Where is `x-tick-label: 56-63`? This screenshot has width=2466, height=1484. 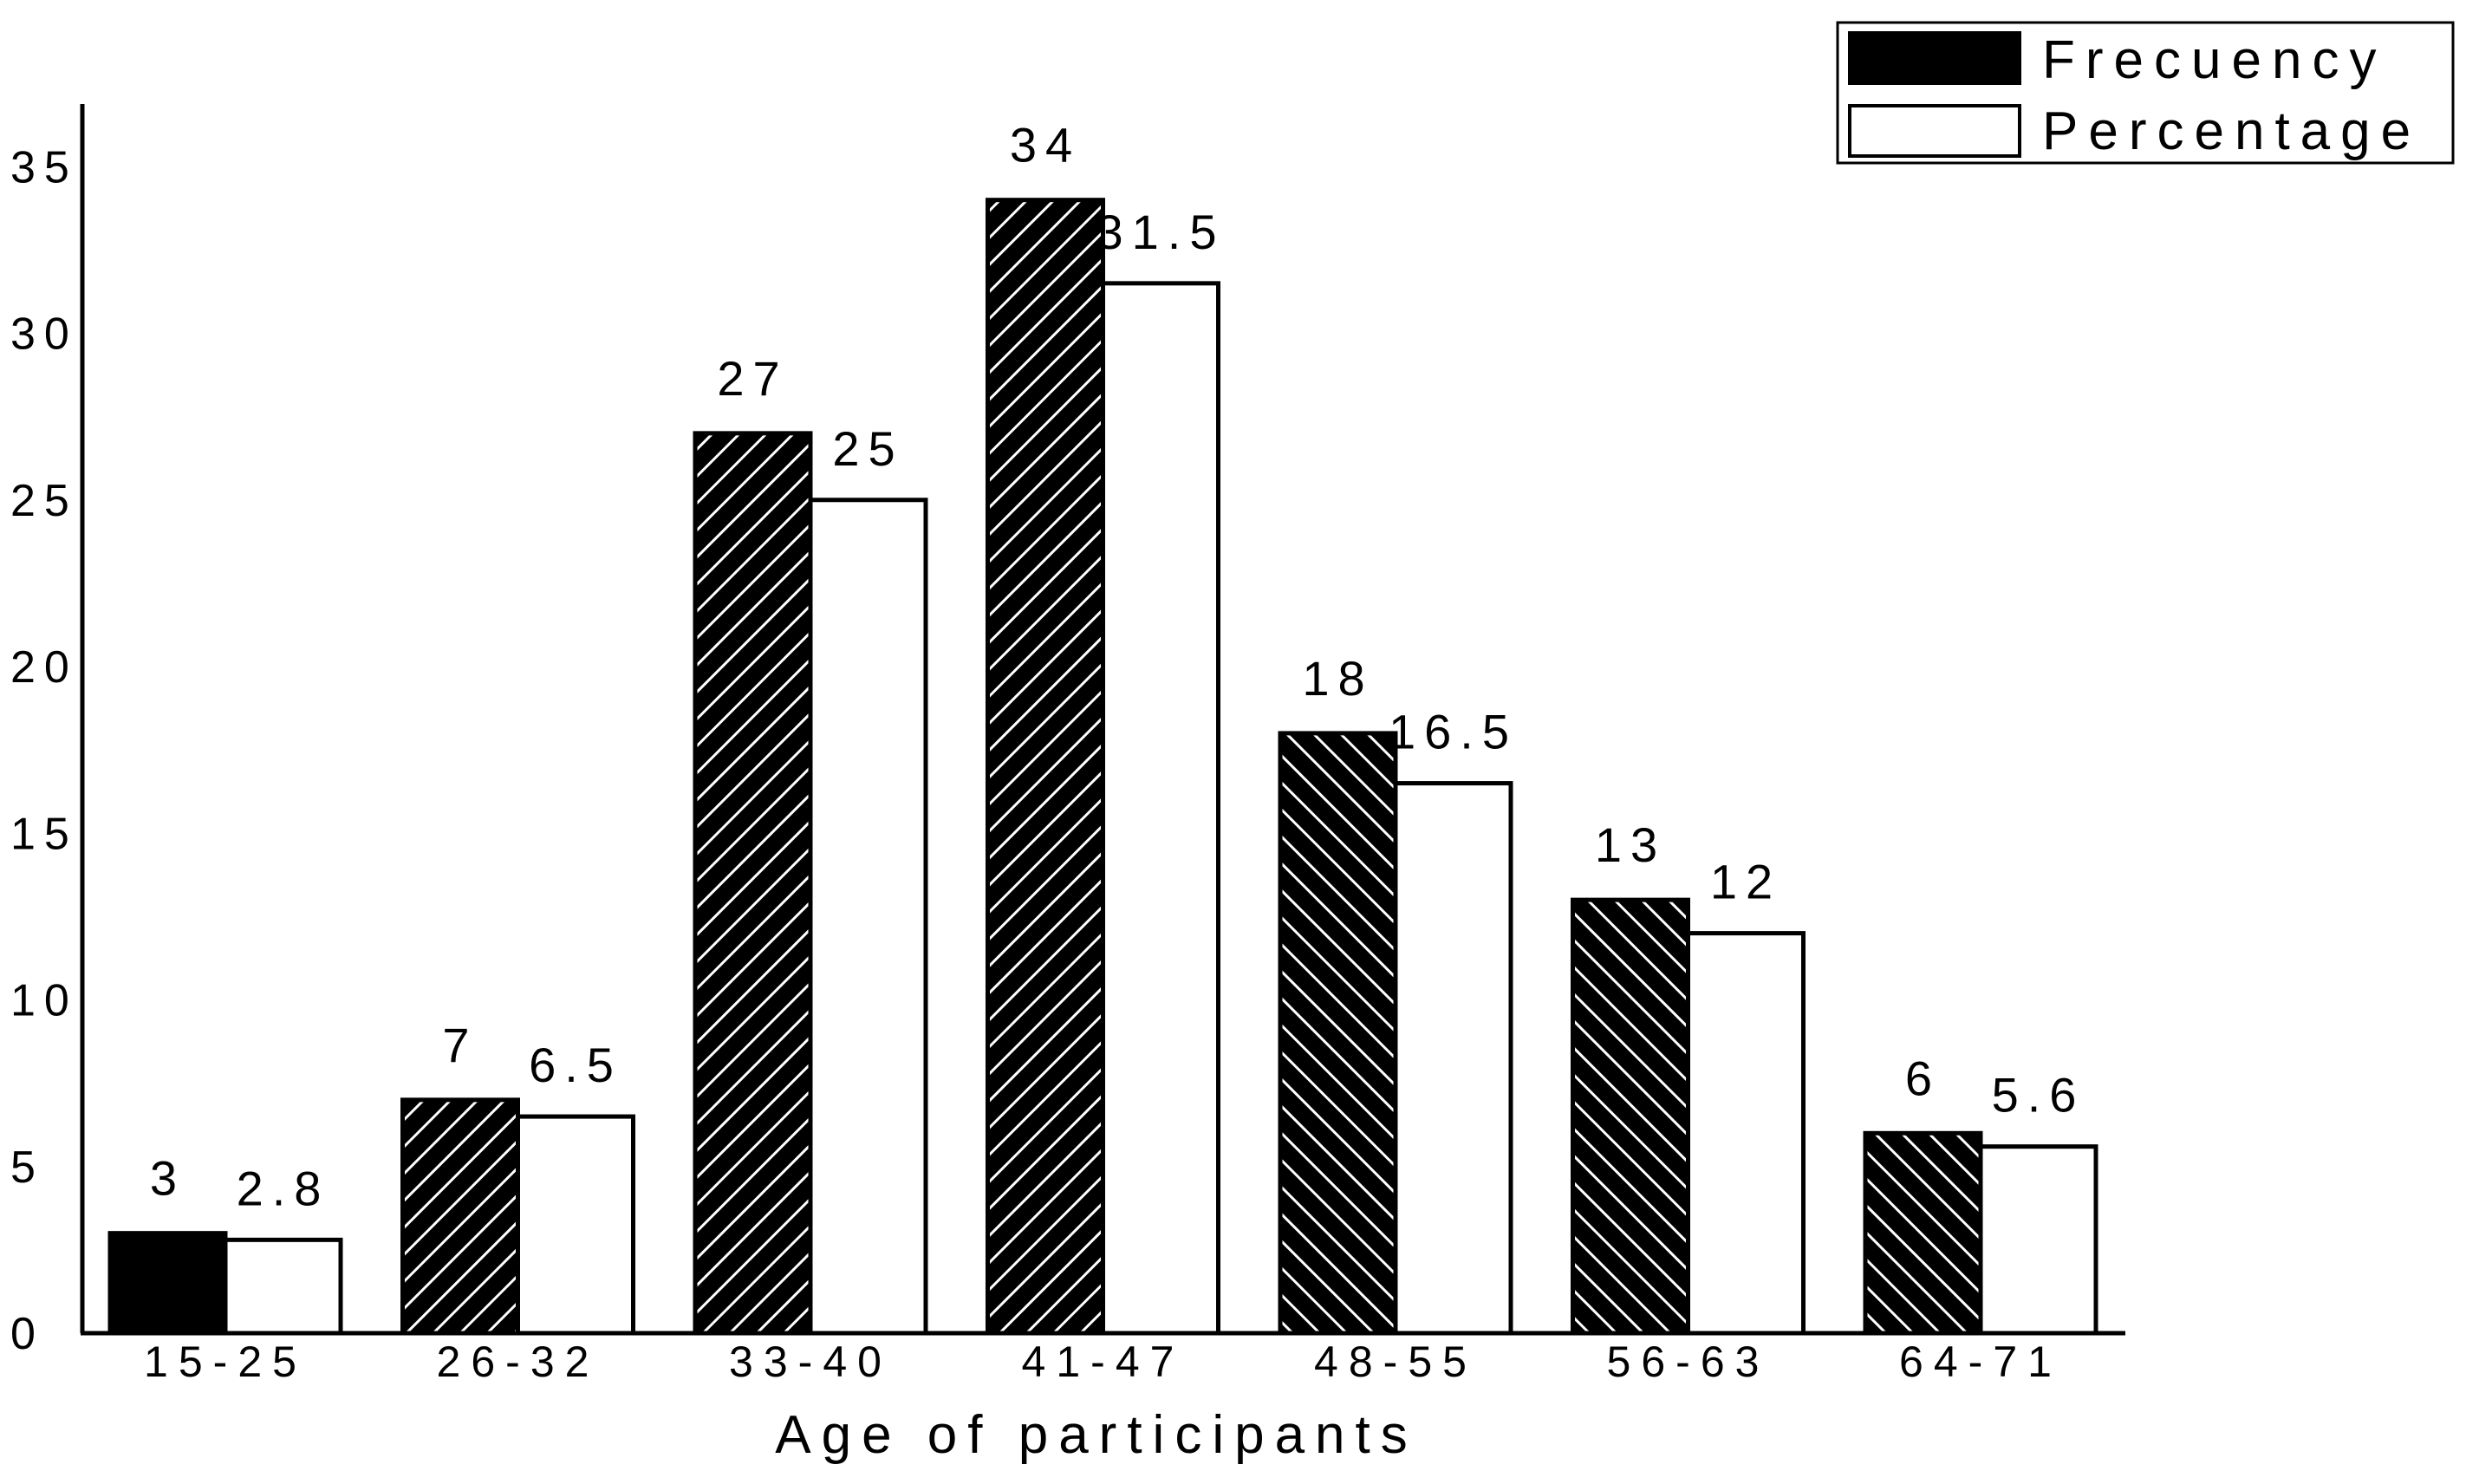
x-tick-label: 56-63 is located at coordinates (1688, 1362).